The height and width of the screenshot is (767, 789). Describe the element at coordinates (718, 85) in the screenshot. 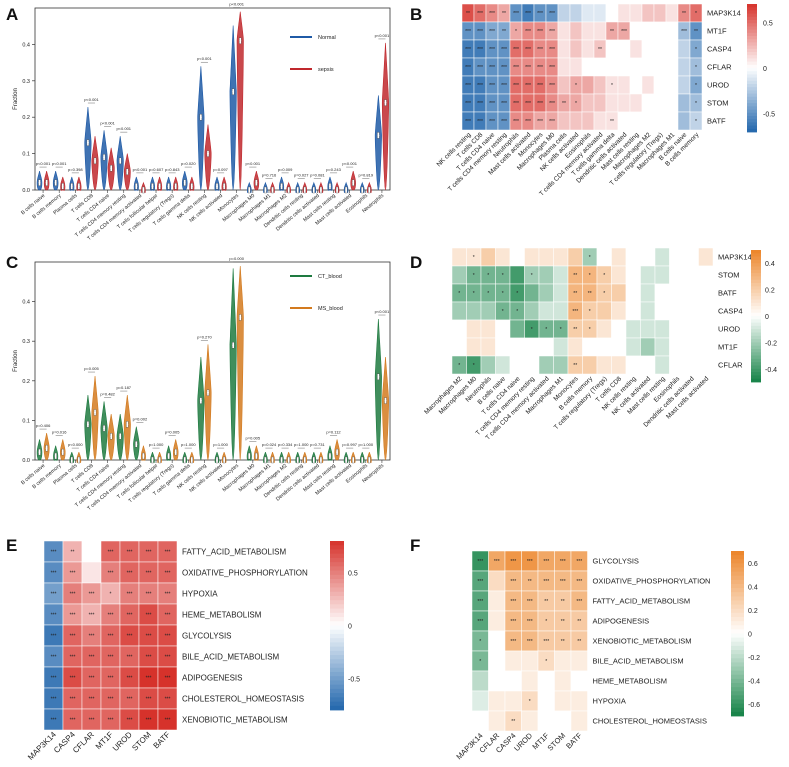

I see `row-label: UROD` at that location.